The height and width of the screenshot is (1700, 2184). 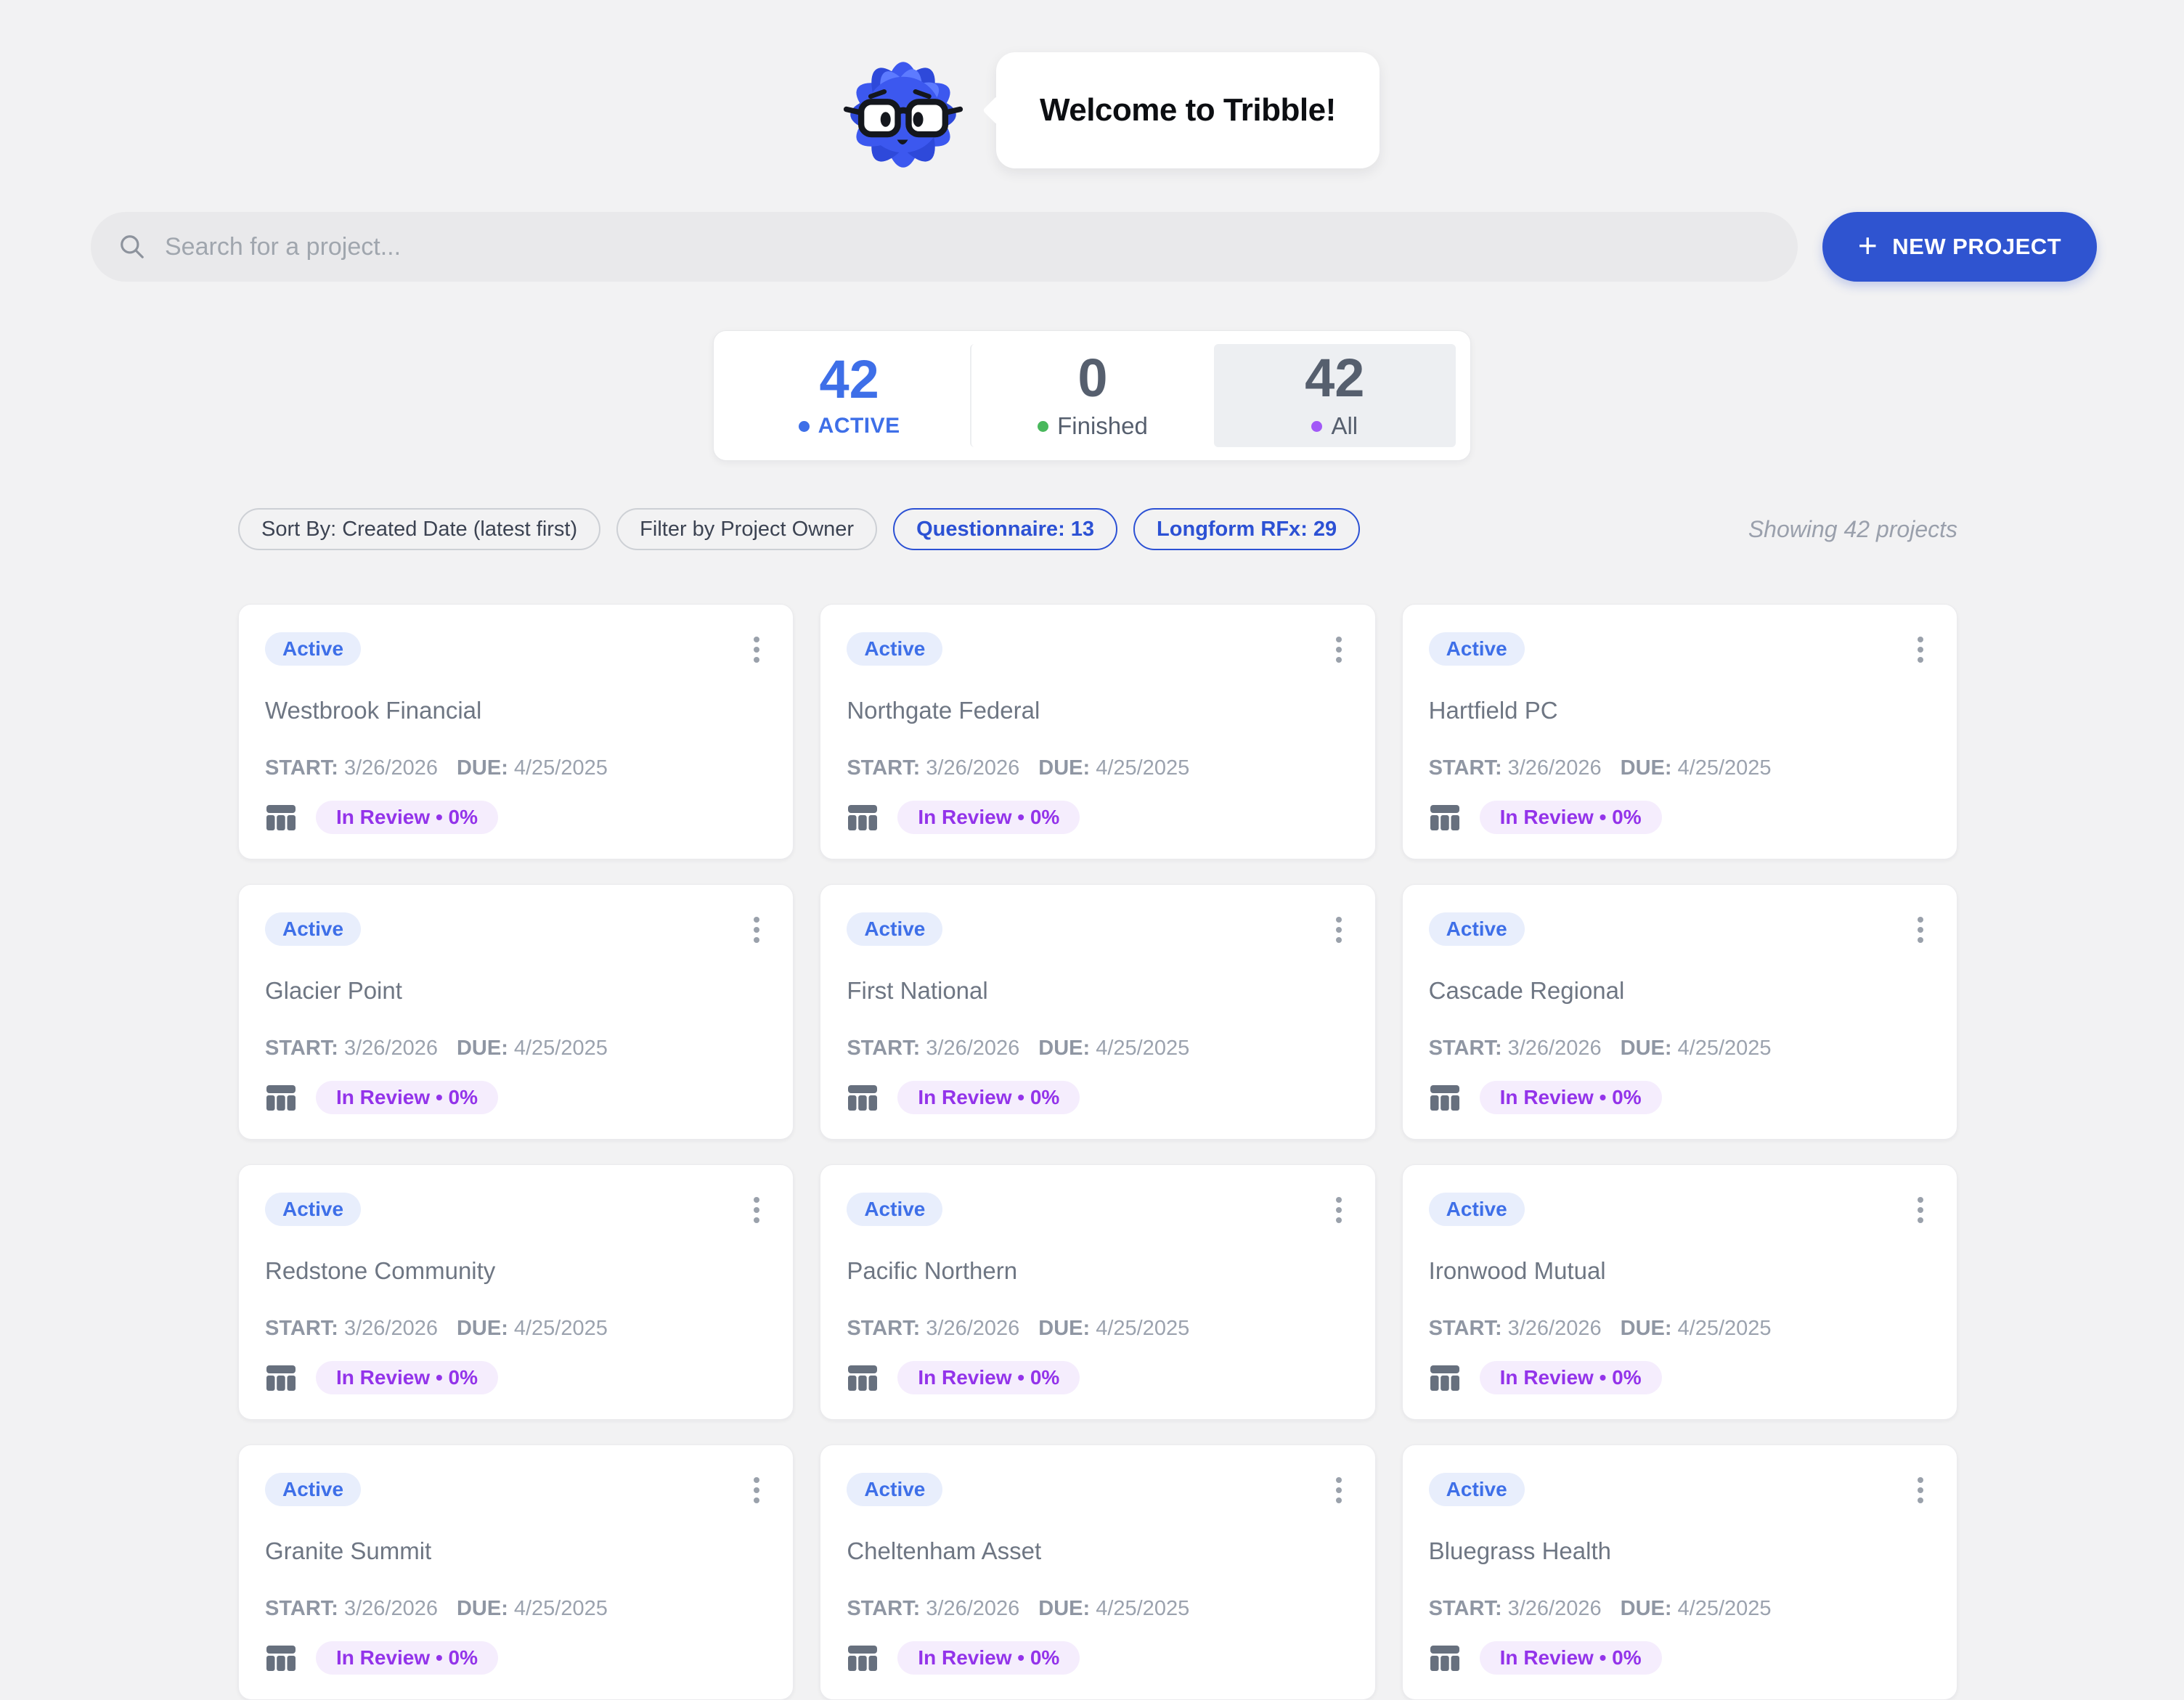 What do you see at coordinates (516, 1528) in the screenshot?
I see `project-title: Granite Summit Capital InvestorDD` at bounding box center [516, 1528].